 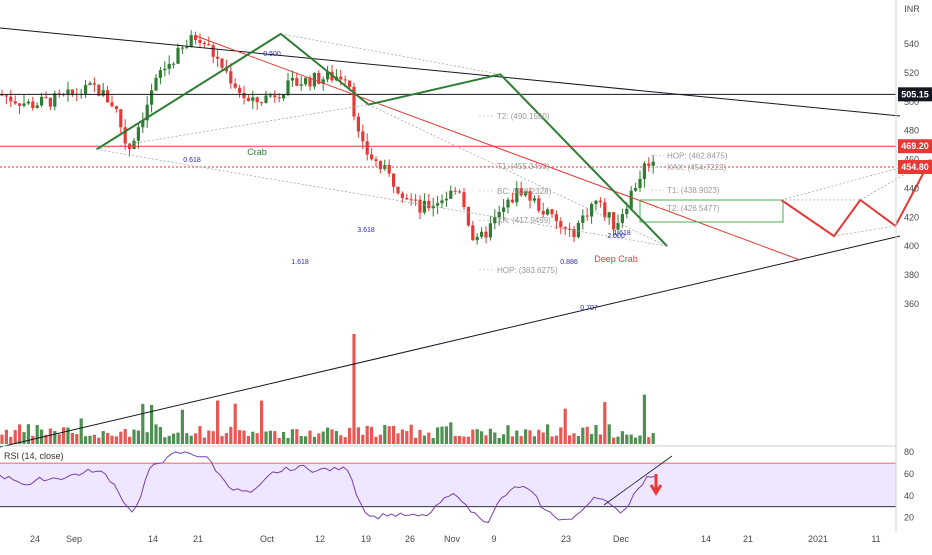 What do you see at coordinates (327, 389) in the screenshot?
I see `volume-bars` at bounding box center [327, 389].